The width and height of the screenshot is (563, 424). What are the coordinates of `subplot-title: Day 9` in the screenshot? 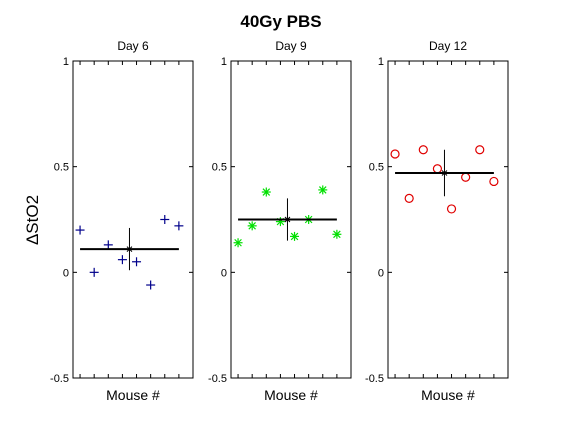 It's located at (291, 46).